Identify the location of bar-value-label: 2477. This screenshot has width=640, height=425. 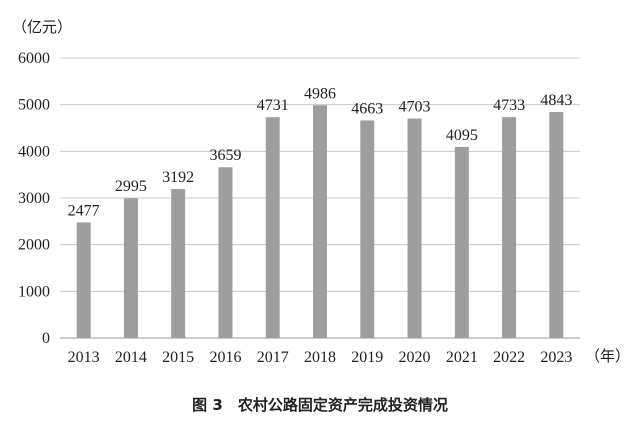
(84, 210).